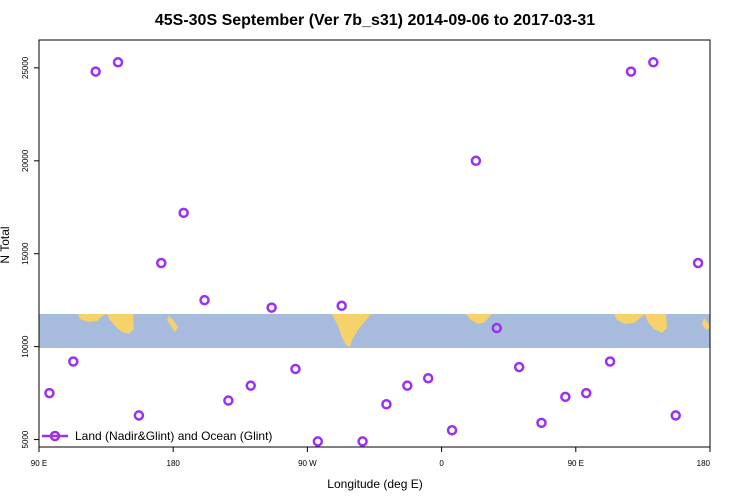  I want to click on y-tick-label: 15000, so click(25, 253).